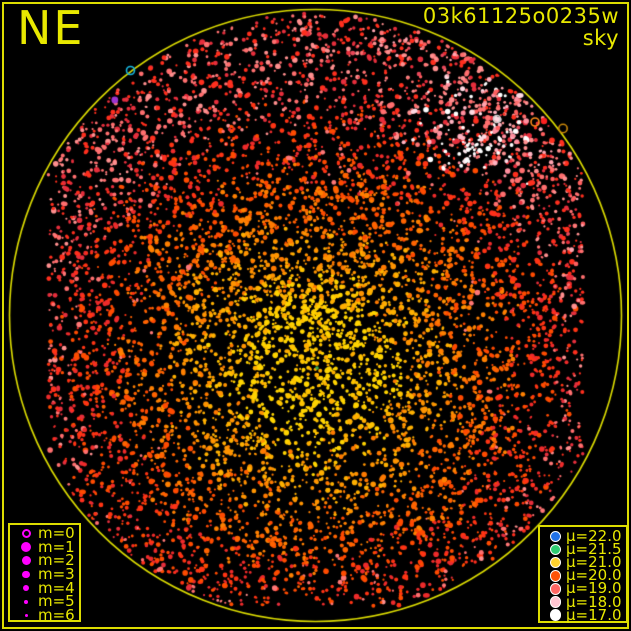 Image resolution: width=631 pixels, height=631 pixels. I want to click on title-block: 03k61125o0235w sky, so click(521, 27).